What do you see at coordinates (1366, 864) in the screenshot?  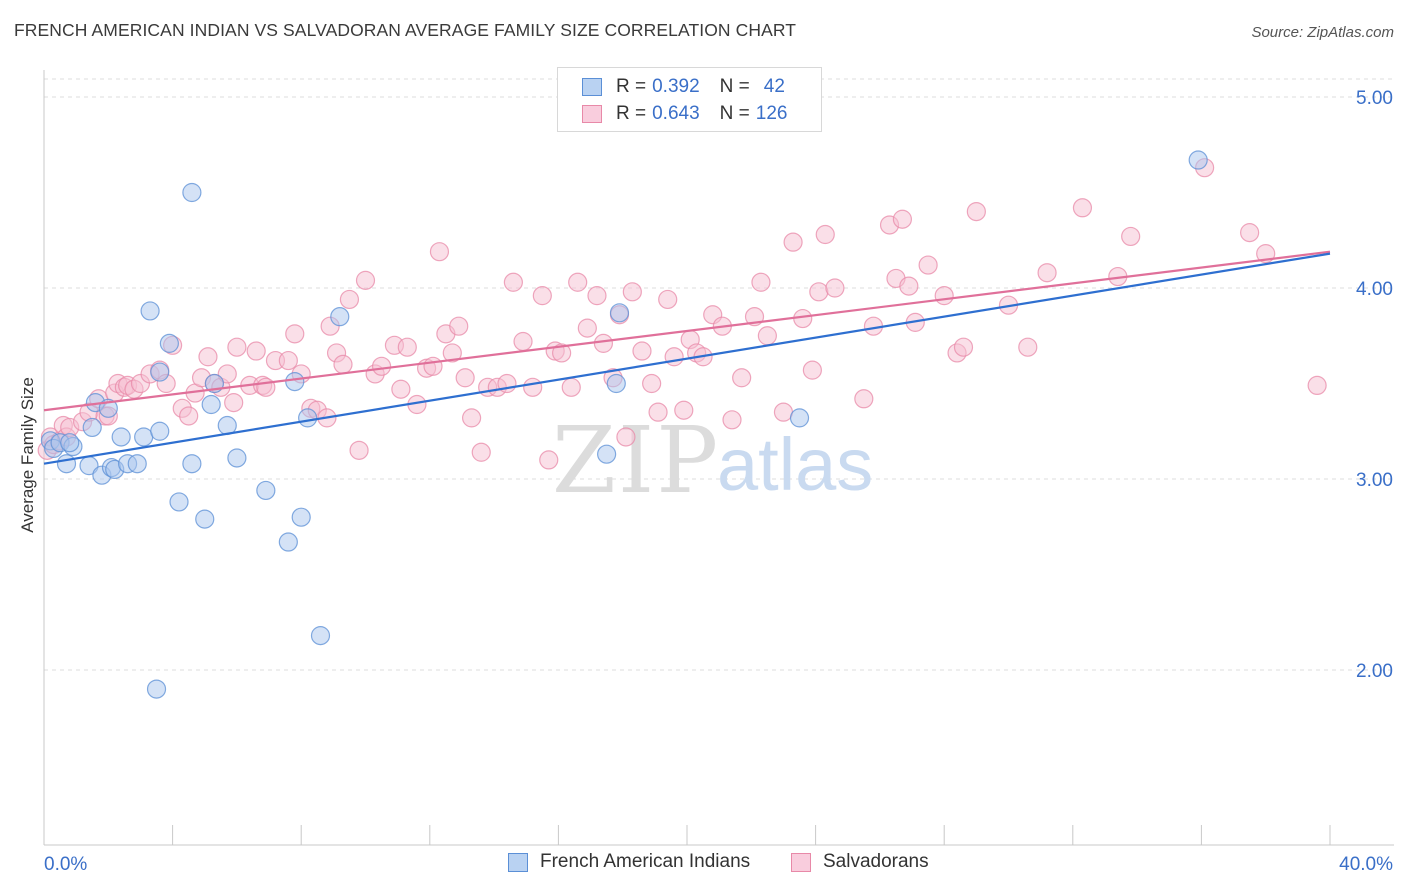 I see `x-tick-label-max: 40.0%` at bounding box center [1366, 864].